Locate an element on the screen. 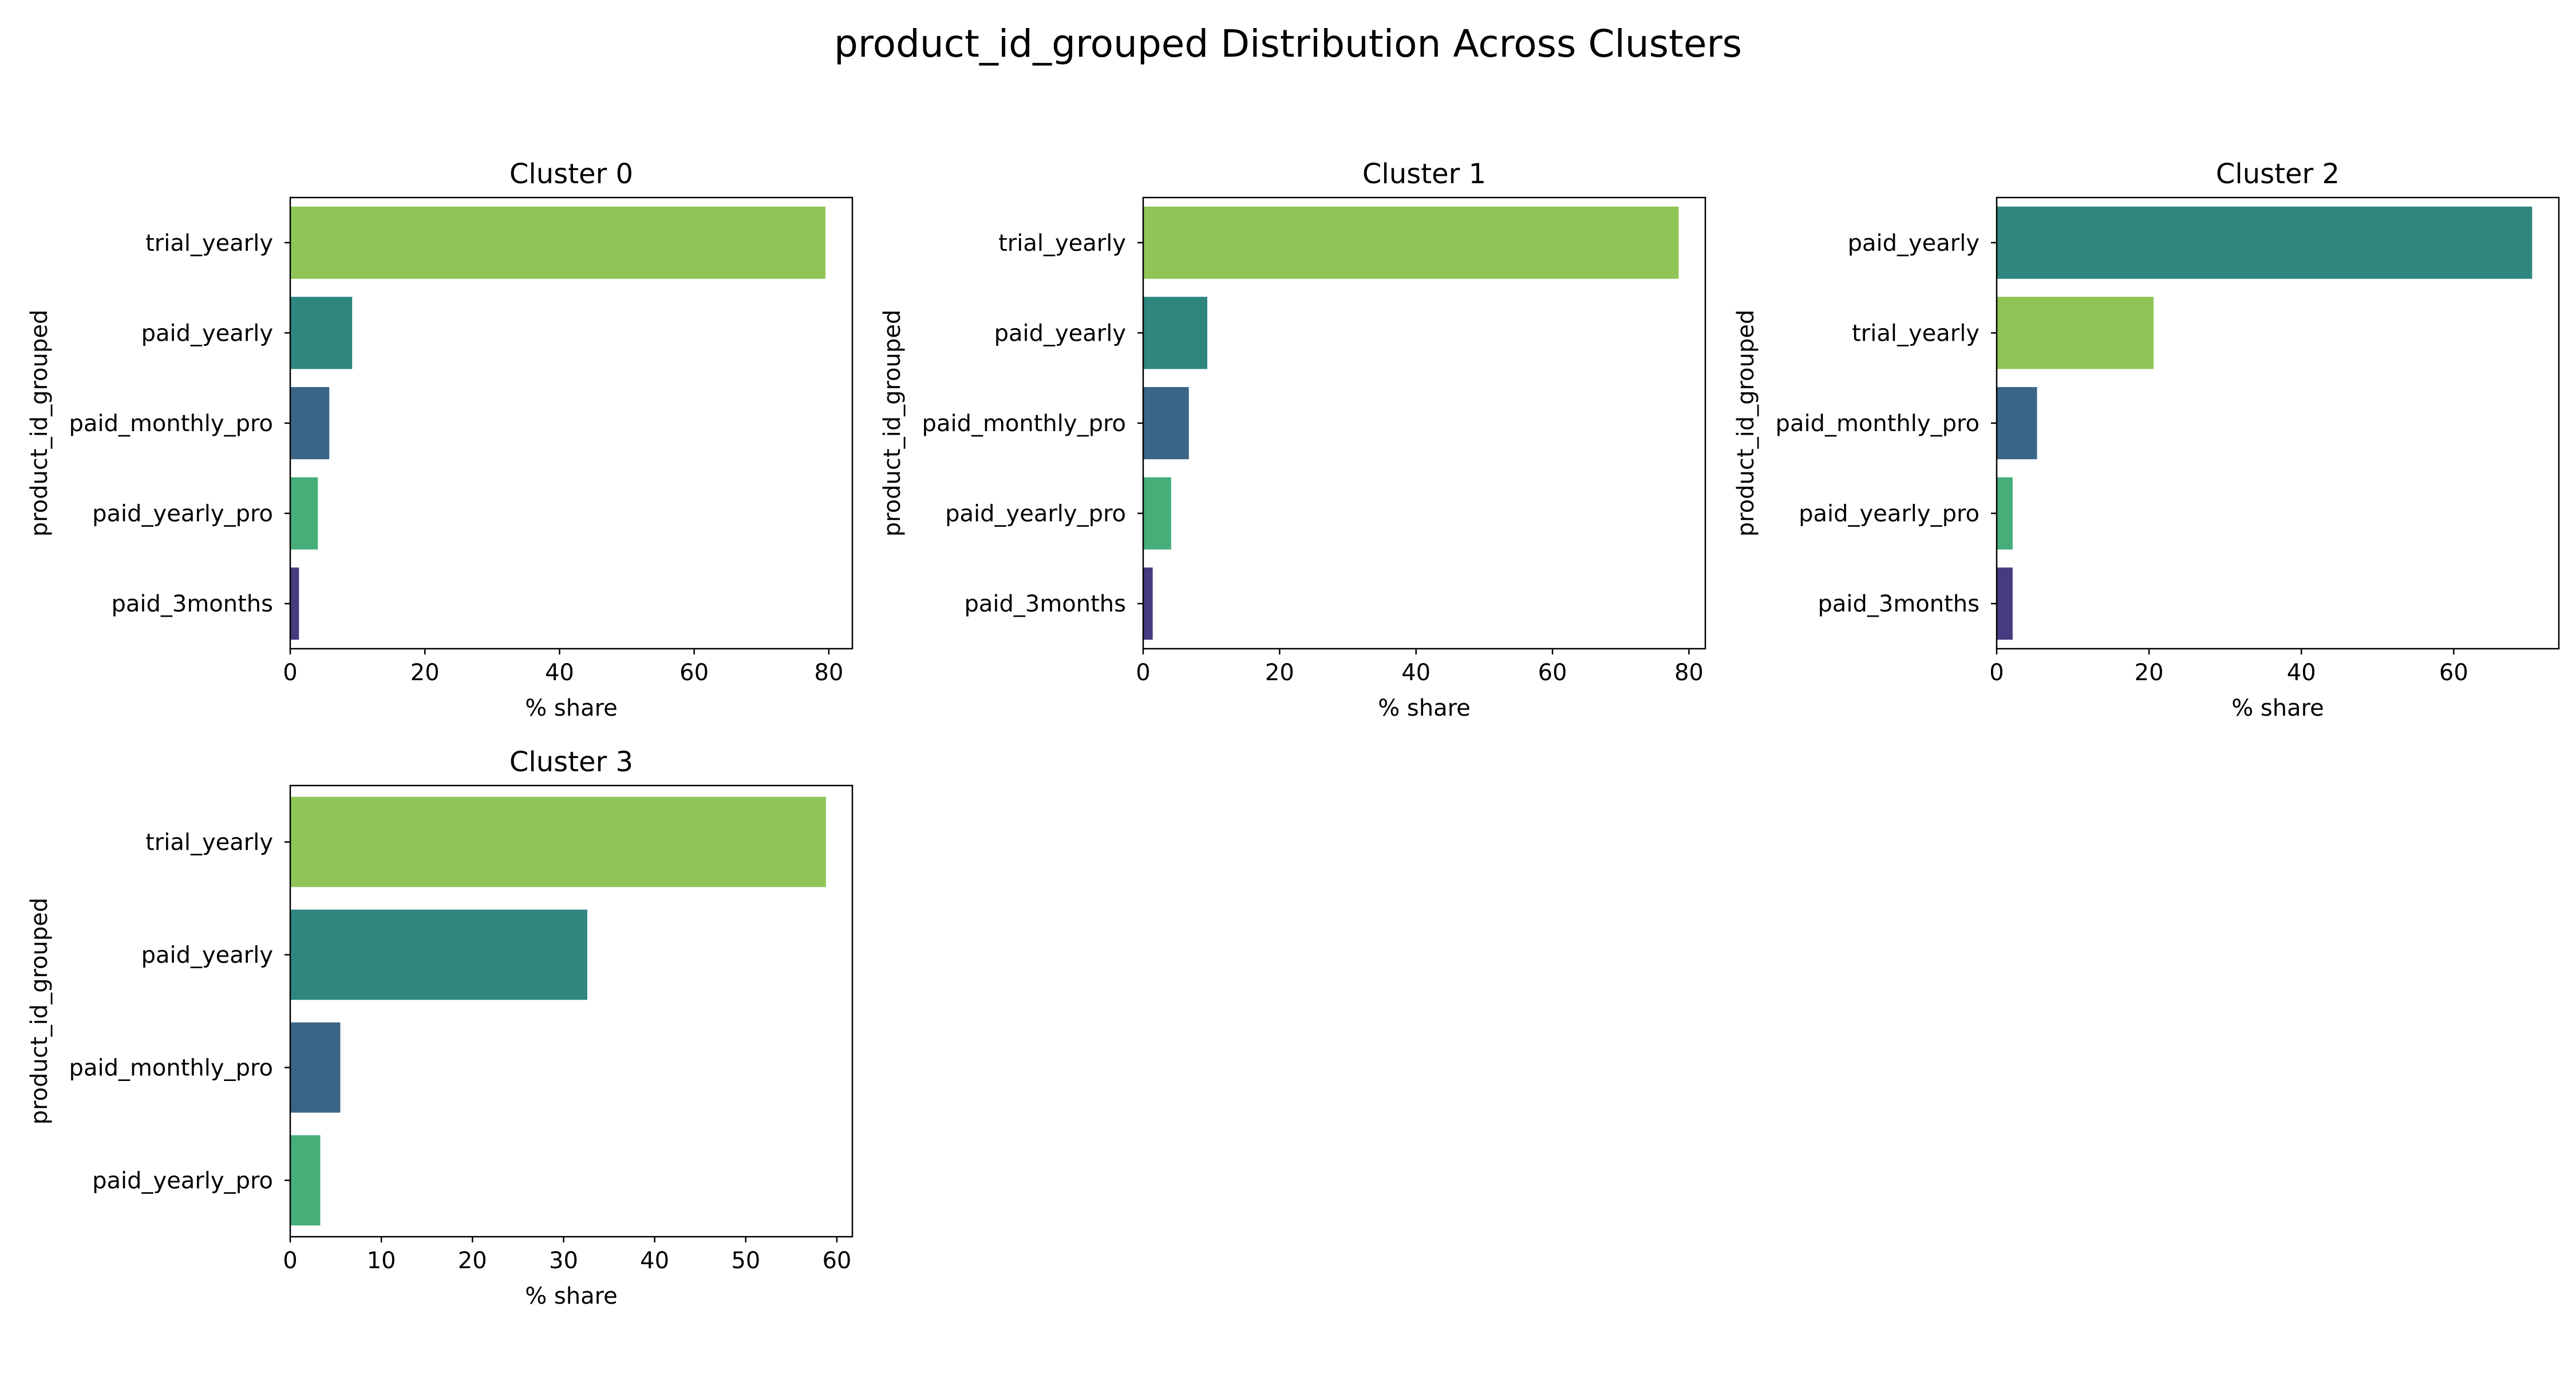 This screenshot has height=1377, width=2576. x-tick-label: 10 is located at coordinates (381, 1261).